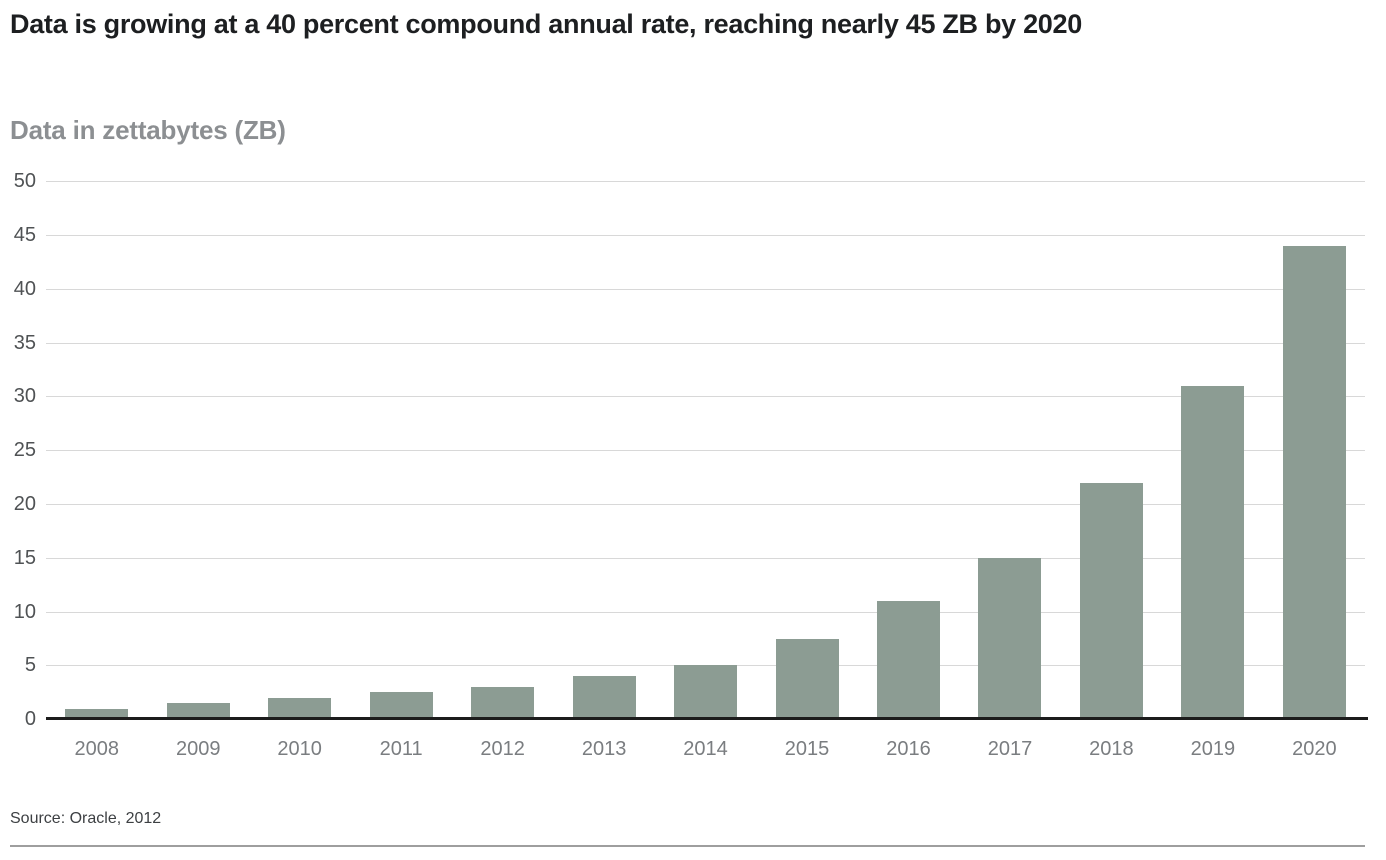 The height and width of the screenshot is (860, 1386). I want to click on x-tick-label-2020: 2020, so click(1314, 749).